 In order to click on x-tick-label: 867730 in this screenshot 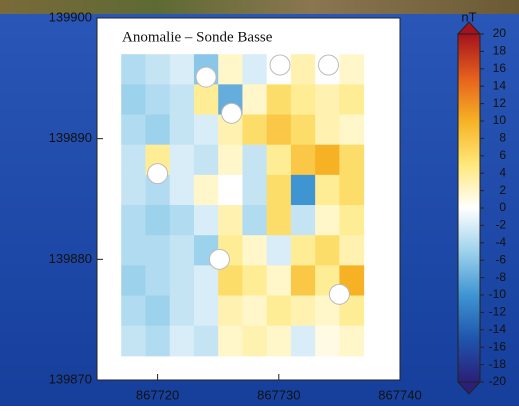, I will do `click(278, 394)`.